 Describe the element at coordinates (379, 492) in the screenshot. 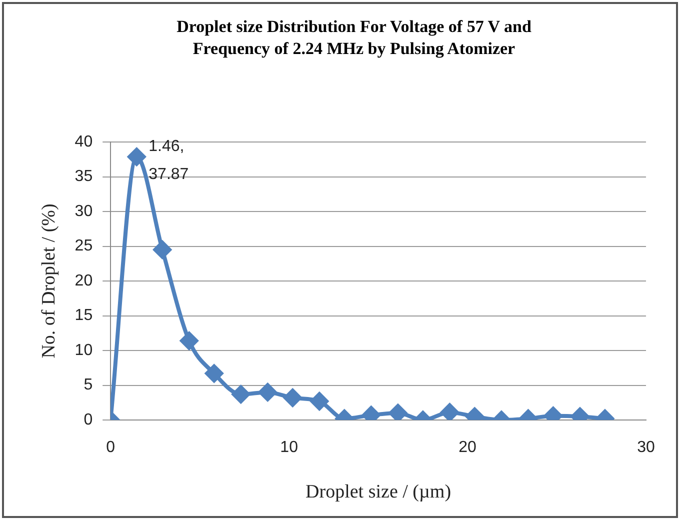

I see `x-axis-title: Droplet size / (µm)` at that location.